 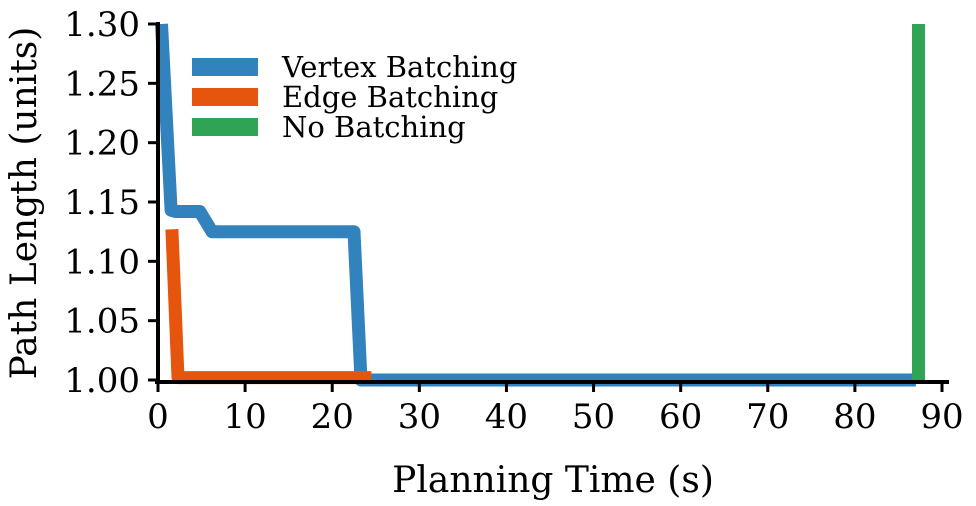 What do you see at coordinates (102, 262) in the screenshot?
I see `y-tick-label: 1.10` at bounding box center [102, 262].